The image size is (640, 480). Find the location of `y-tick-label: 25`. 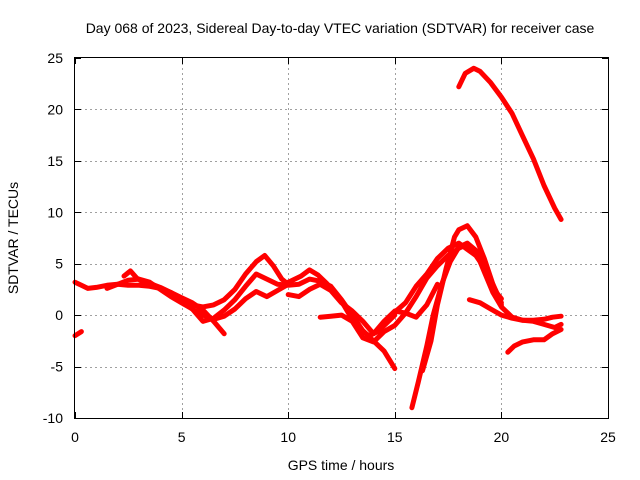

y-tick-label: 25 is located at coordinates (55, 58).